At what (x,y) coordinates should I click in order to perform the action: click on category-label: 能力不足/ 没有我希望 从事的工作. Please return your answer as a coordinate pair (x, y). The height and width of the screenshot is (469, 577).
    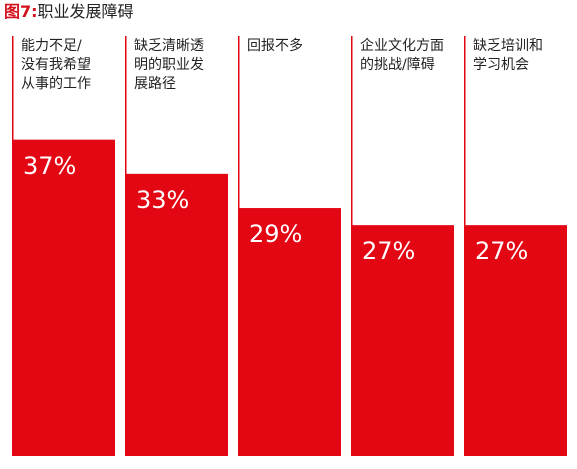
    Looking at the image, I should click on (56, 65).